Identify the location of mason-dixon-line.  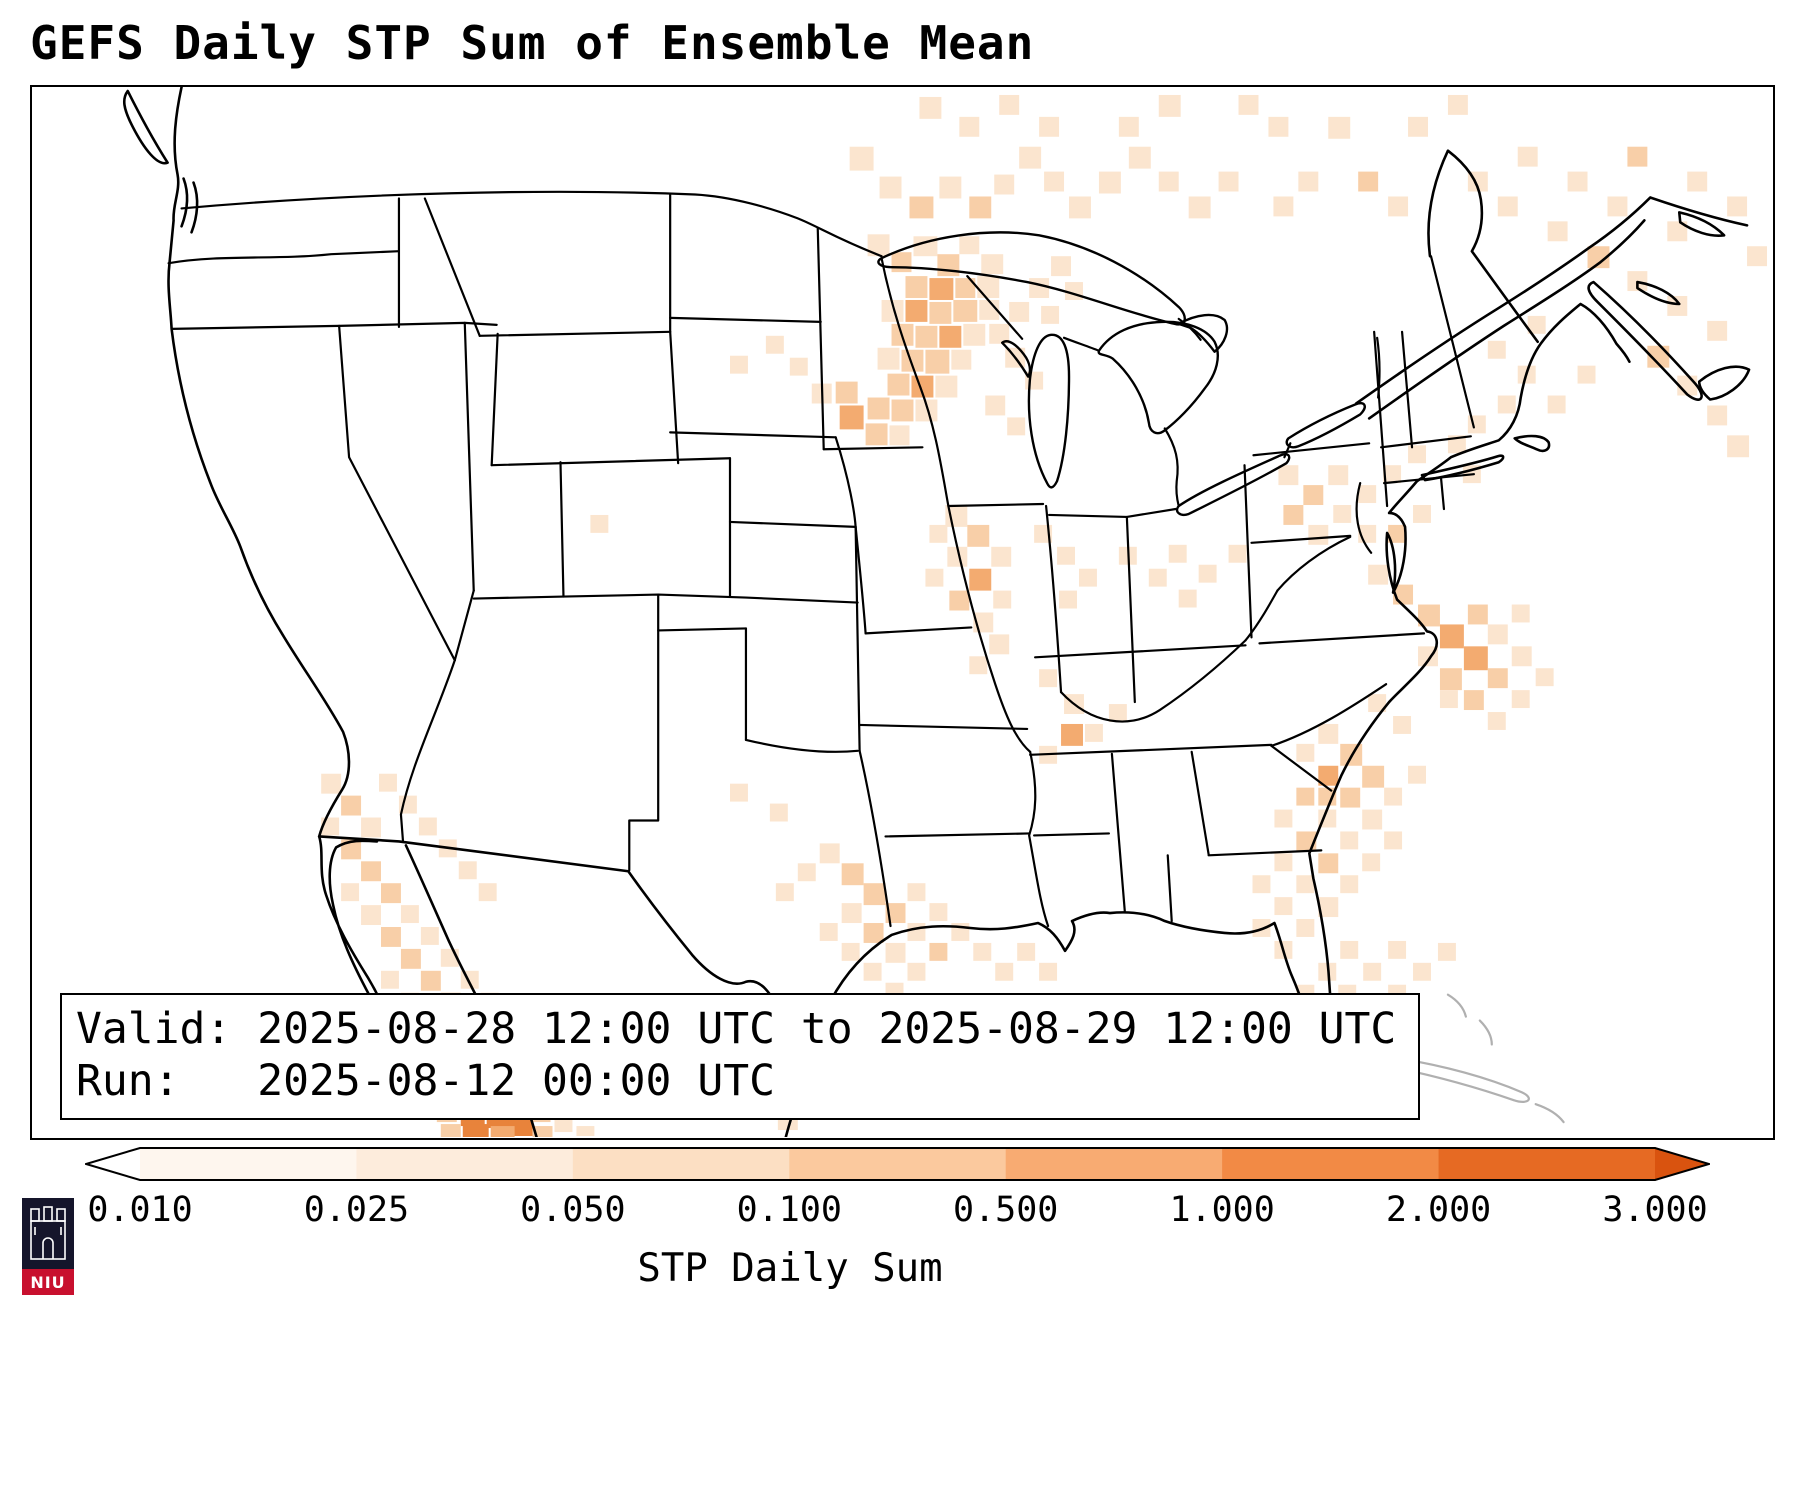
(1301, 539).